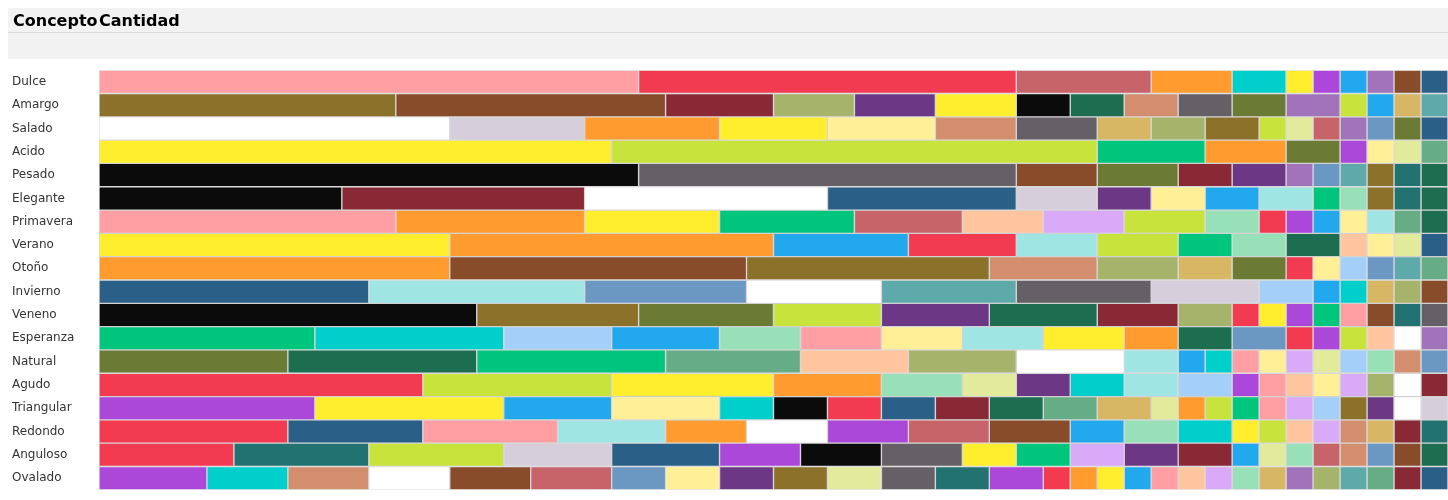 The image size is (1448, 500). I want to click on y-tick-label: Triangular, so click(41, 407).